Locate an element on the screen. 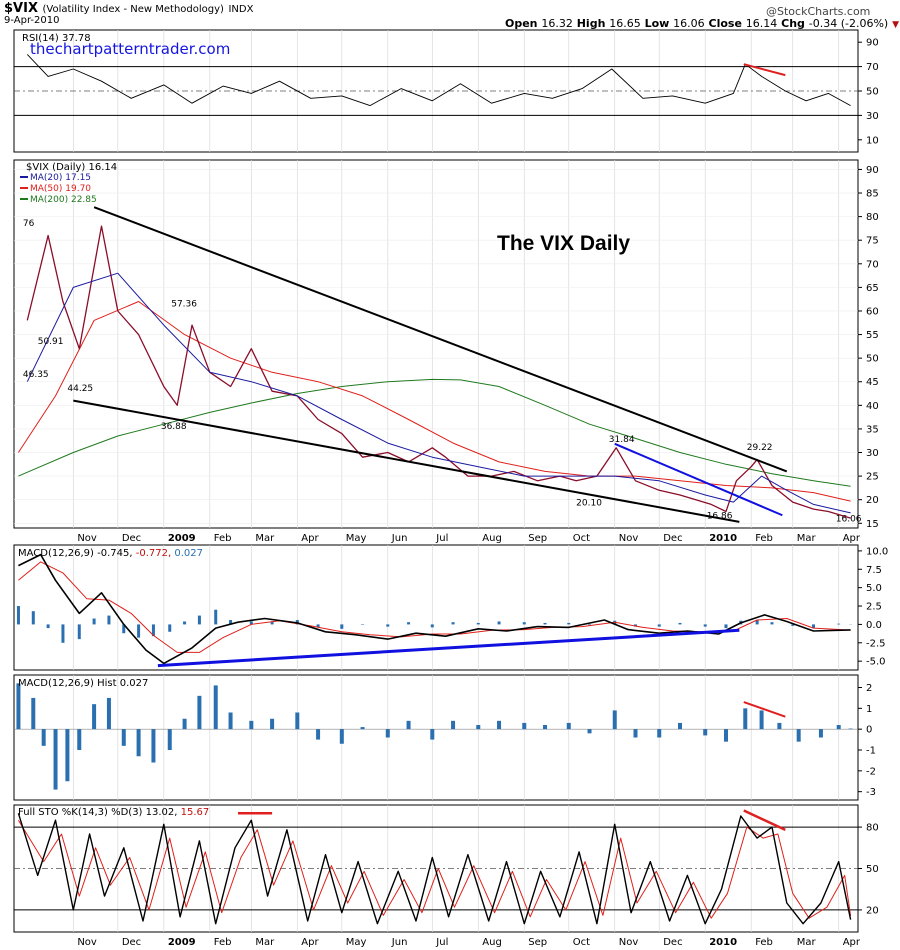  symbol: $VIX is located at coordinates (21, 8).